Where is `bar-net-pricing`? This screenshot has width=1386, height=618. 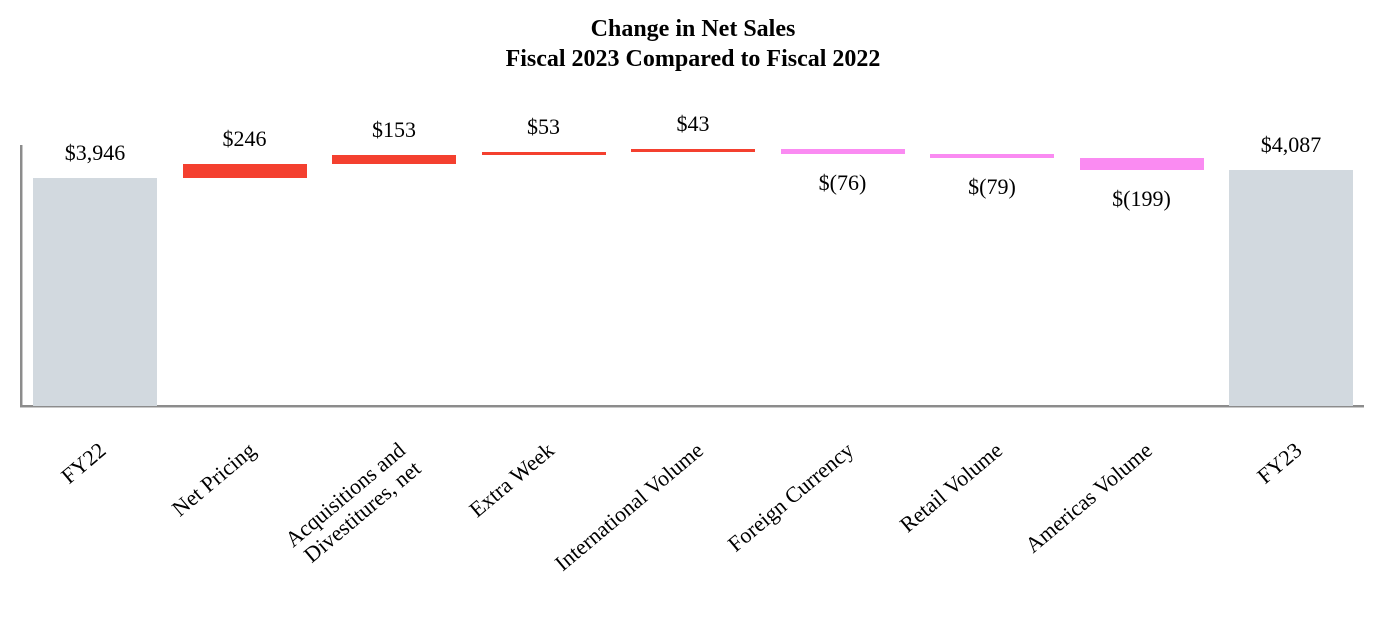 bar-net-pricing is located at coordinates (244, 170).